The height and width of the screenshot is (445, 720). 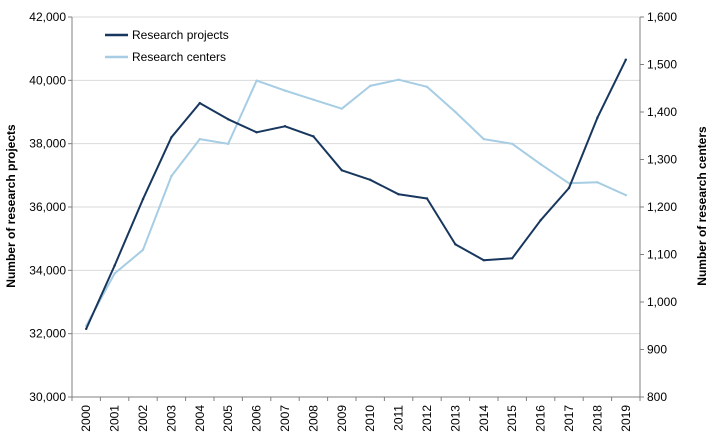 I want to click on x-tick-label: 2017, so click(x=569, y=418).